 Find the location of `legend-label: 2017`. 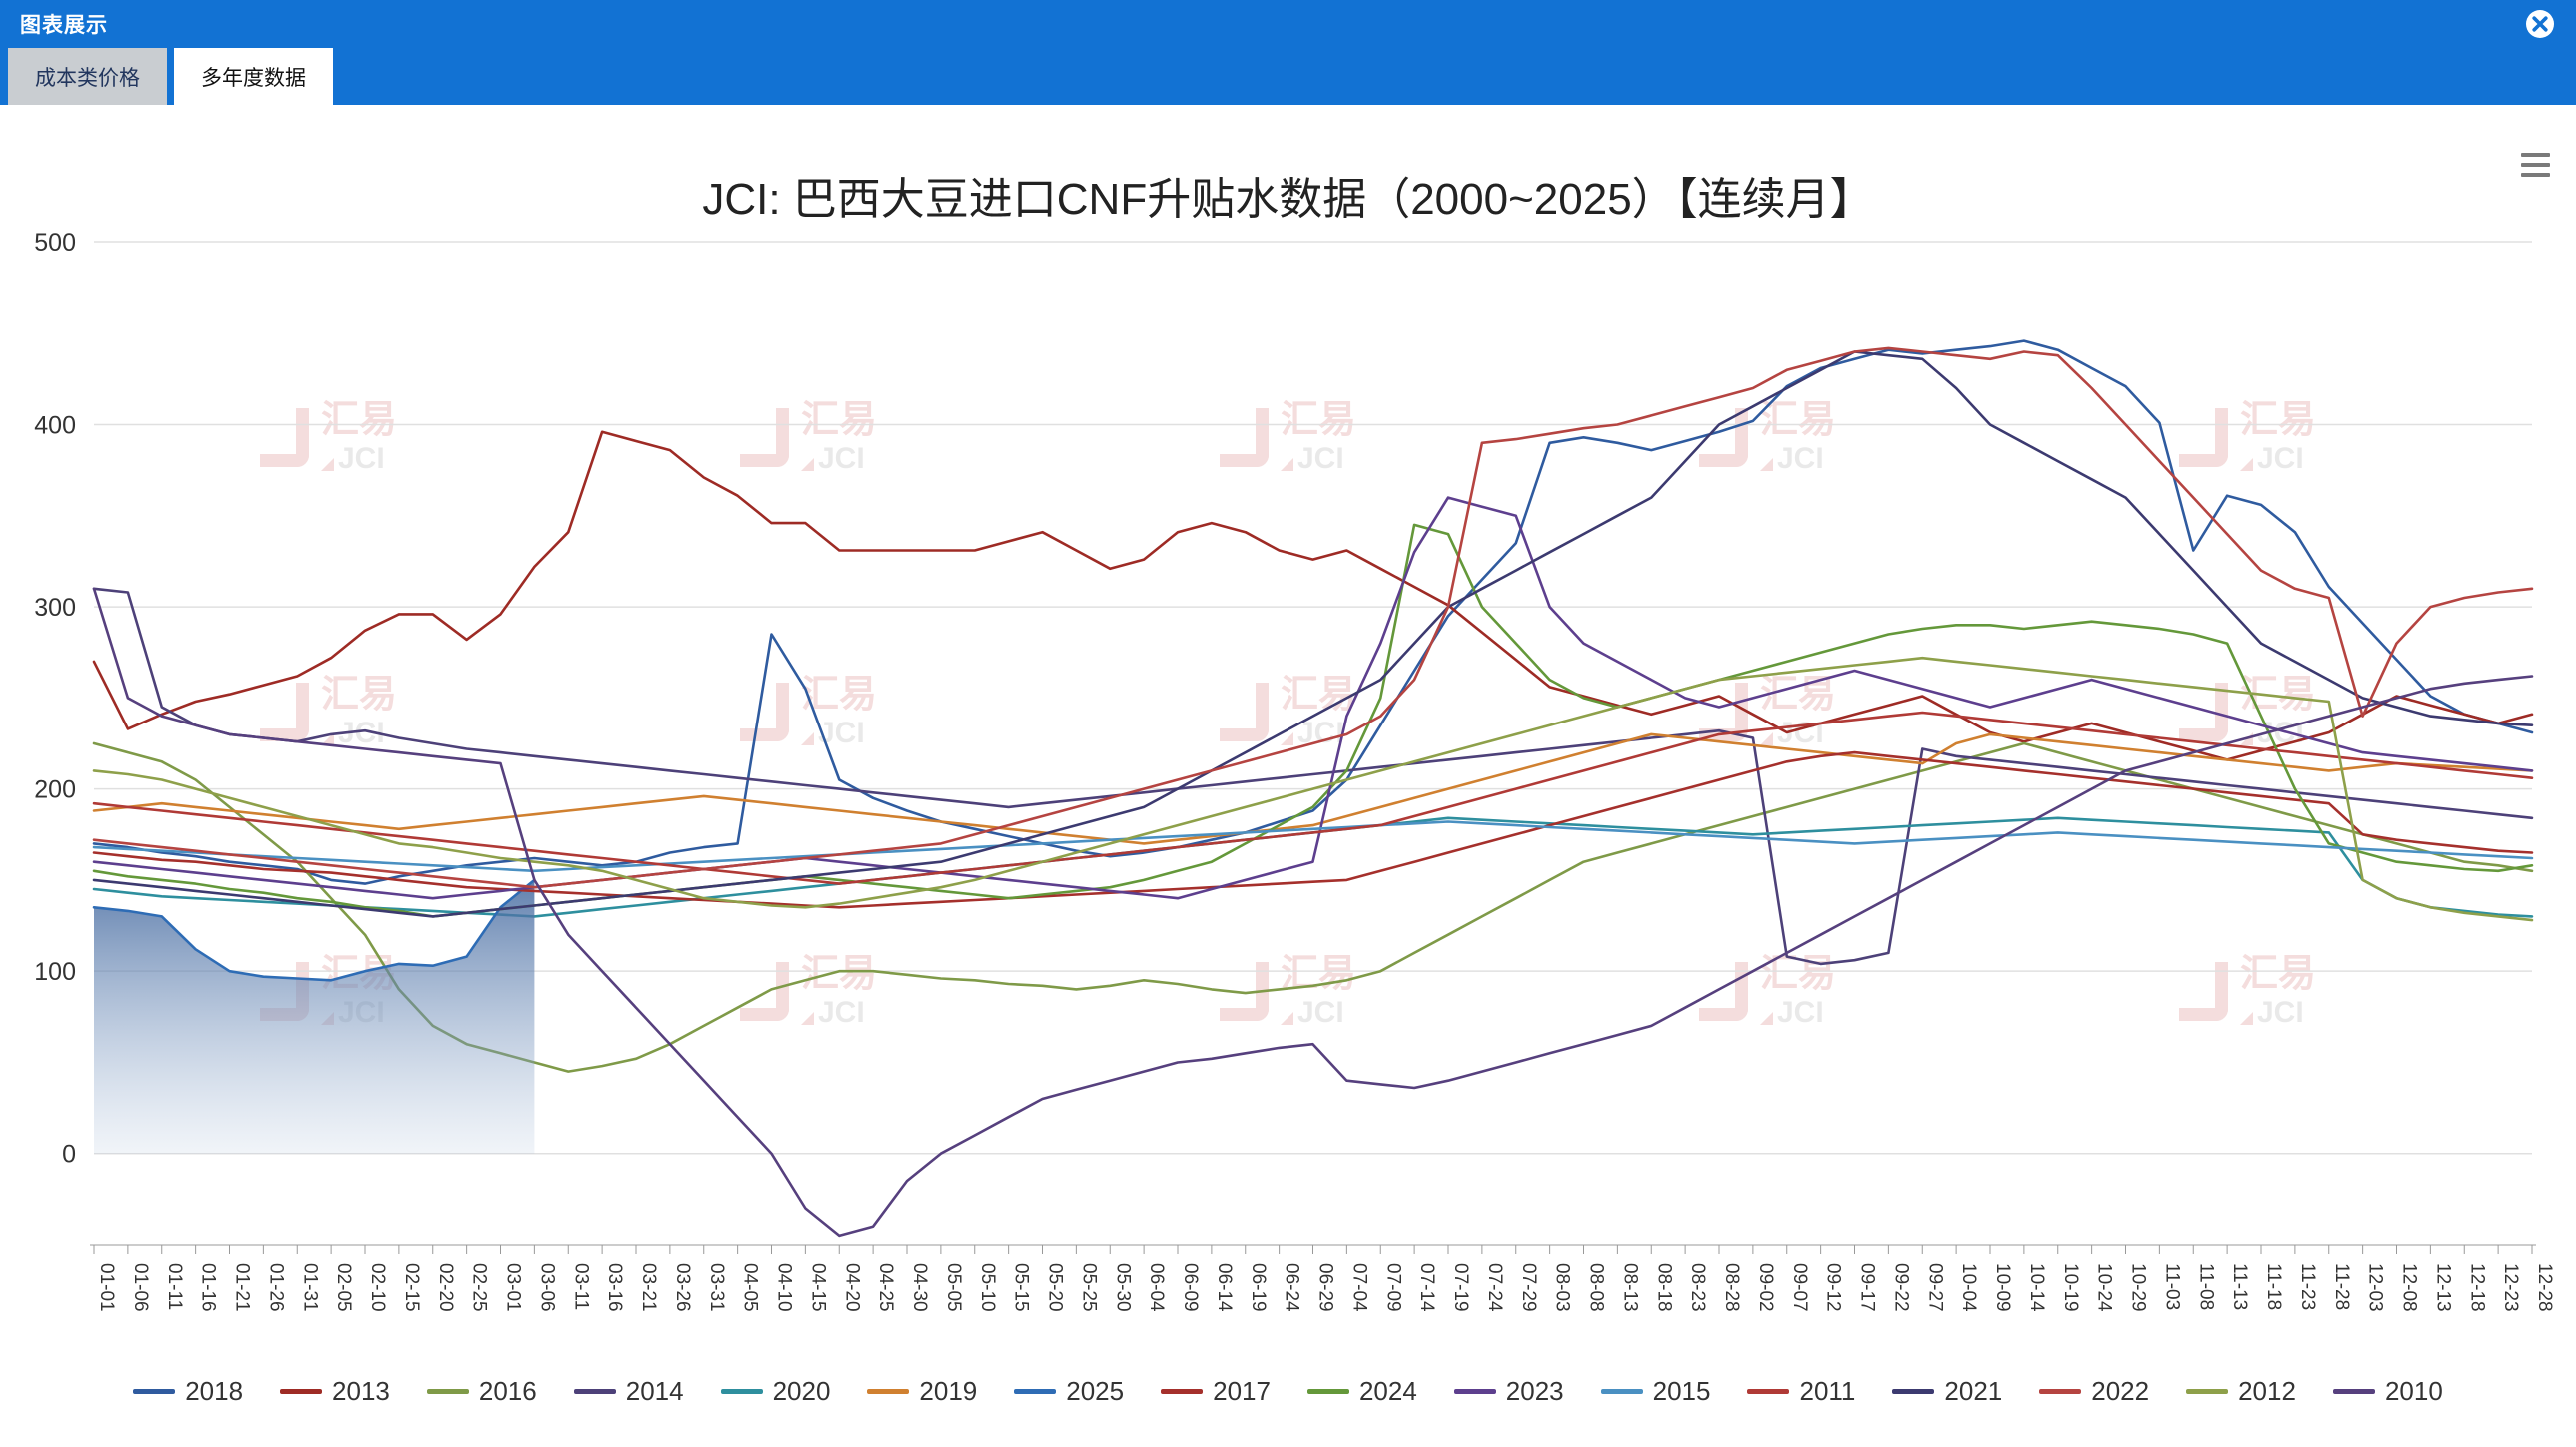

legend-label: 2017 is located at coordinates (1242, 1391).